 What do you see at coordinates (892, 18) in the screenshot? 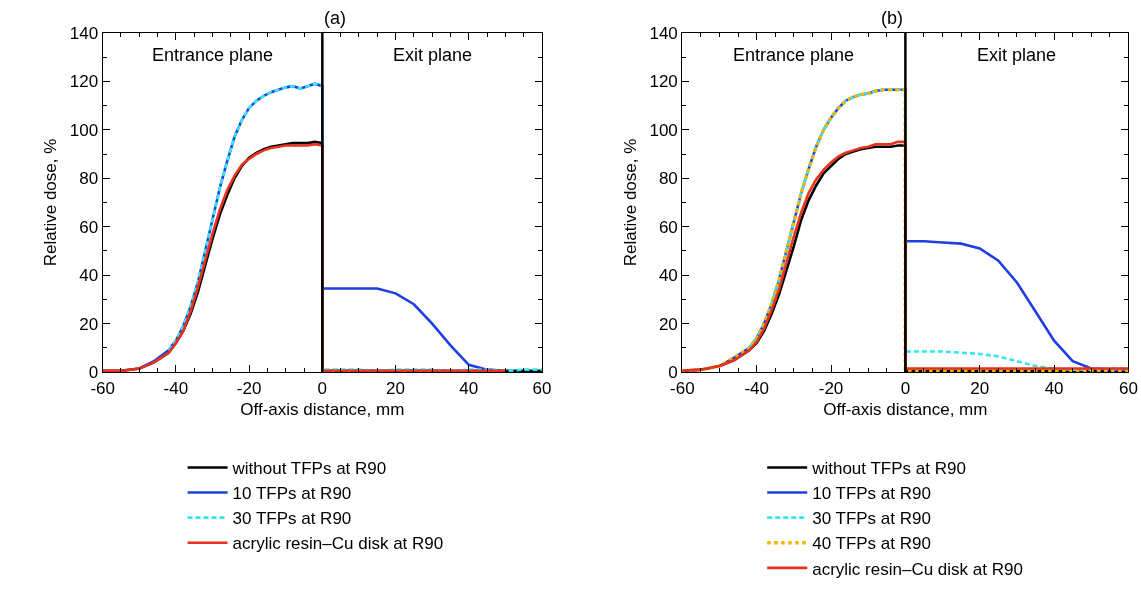
I see `chart-title: (b)` at bounding box center [892, 18].